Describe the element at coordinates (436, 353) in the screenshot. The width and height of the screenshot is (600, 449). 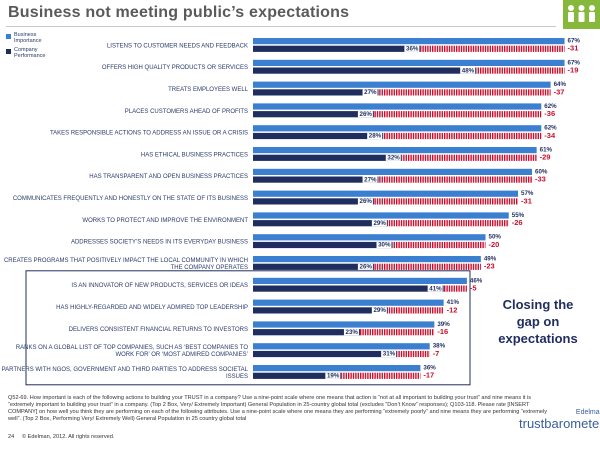
I see `gap-value-label: -7` at that location.